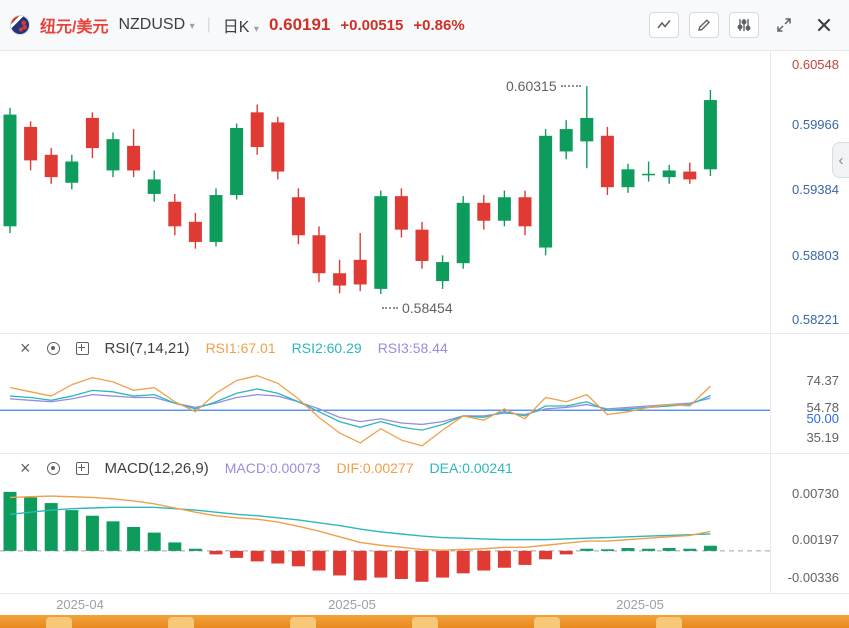 This screenshot has width=849, height=628. I want to click on last-price: 0.60191, so click(299, 24).